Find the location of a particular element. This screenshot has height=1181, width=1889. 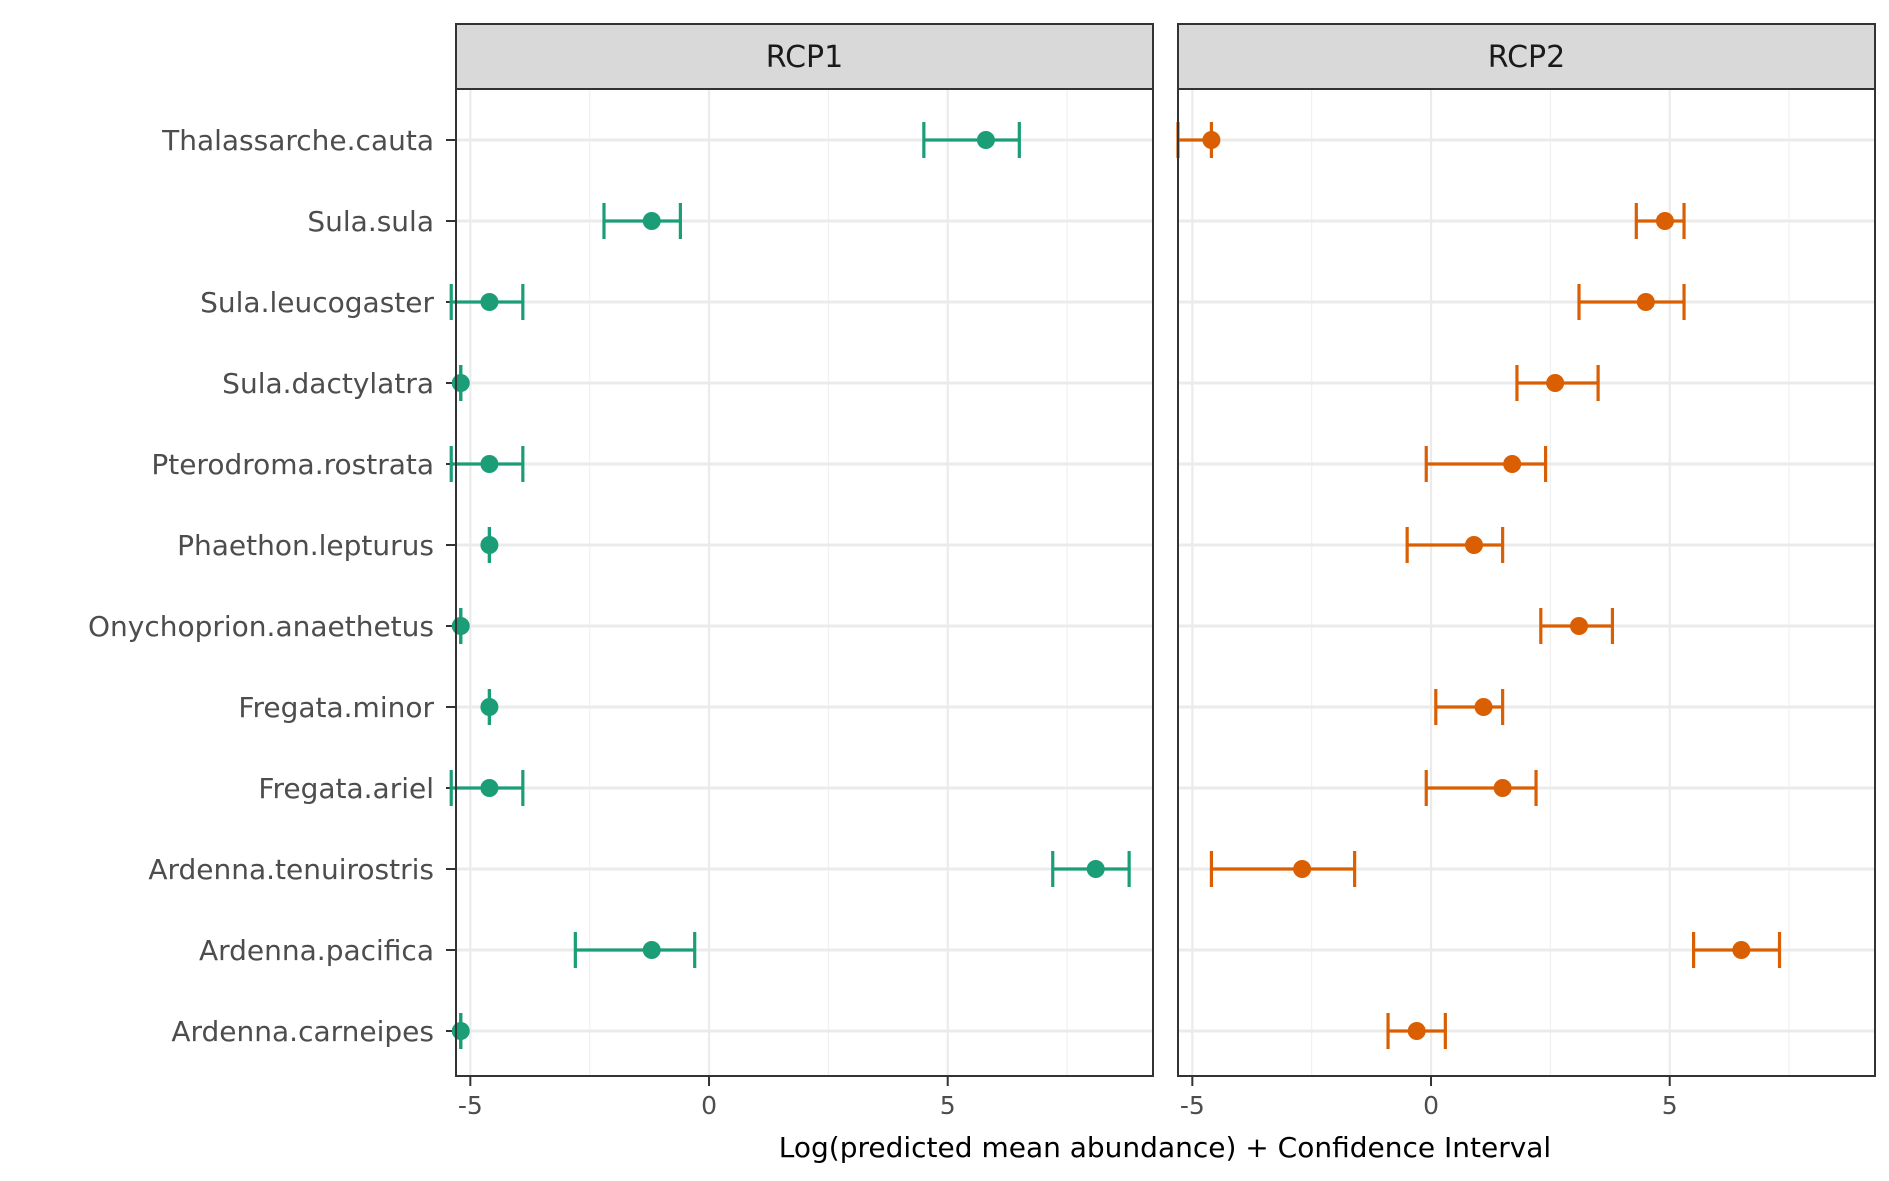

strip-rcp2 is located at coordinates (1526, 56).